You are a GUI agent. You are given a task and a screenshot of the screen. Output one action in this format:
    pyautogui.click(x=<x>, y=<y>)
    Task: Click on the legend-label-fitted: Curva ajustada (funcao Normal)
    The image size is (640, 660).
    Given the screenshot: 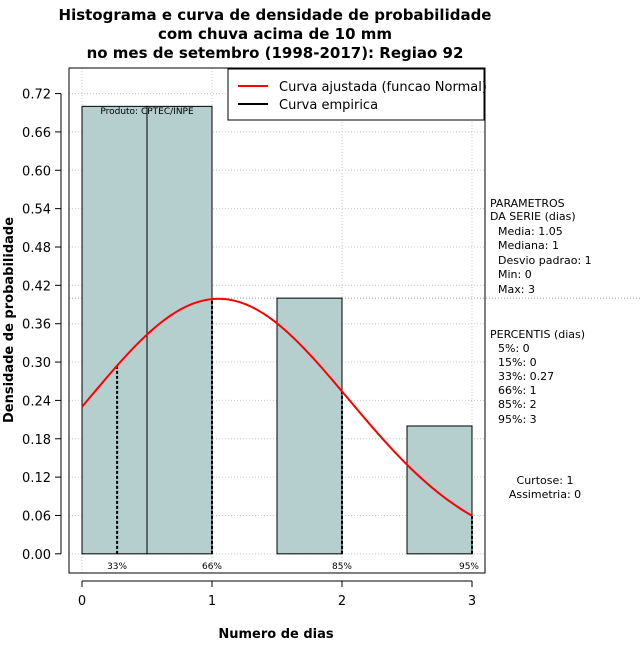 What is the action you would take?
    pyautogui.click(x=383, y=87)
    